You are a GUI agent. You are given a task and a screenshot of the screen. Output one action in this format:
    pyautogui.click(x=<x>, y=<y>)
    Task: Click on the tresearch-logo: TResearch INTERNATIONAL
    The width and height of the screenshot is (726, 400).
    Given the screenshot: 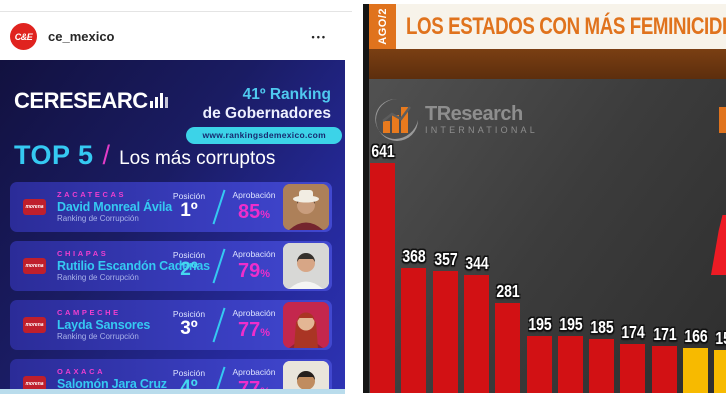 What is the action you would take?
    pyautogui.click(x=455, y=119)
    